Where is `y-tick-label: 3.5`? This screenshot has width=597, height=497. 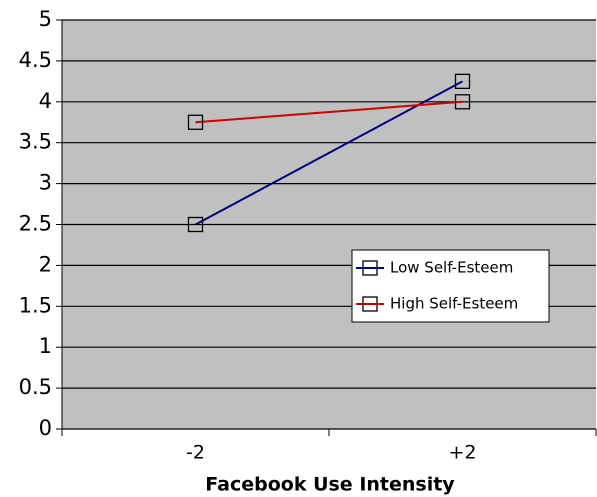 y-tick-label: 3.5 is located at coordinates (35, 142).